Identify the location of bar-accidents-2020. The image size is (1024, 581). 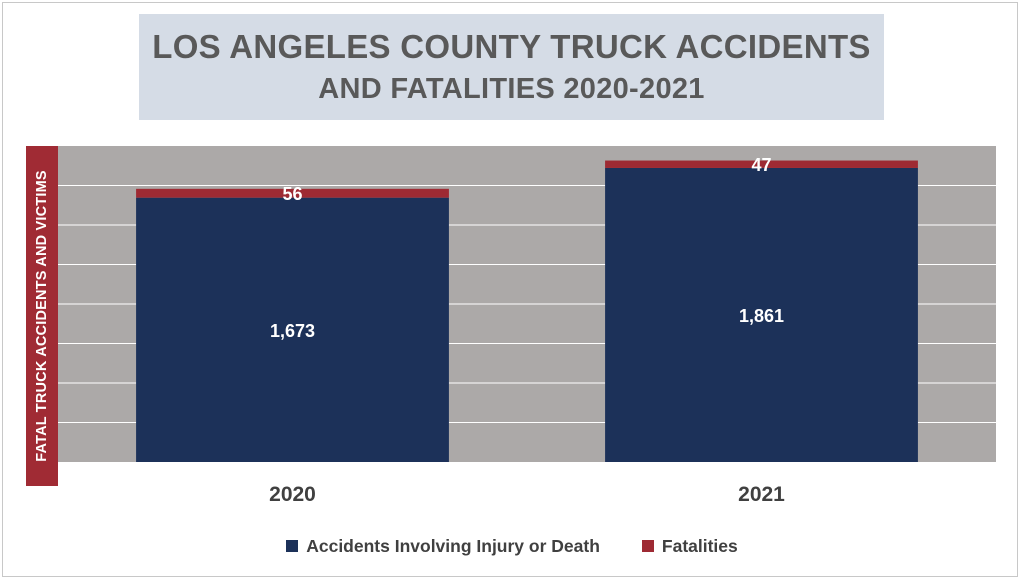
(292, 329).